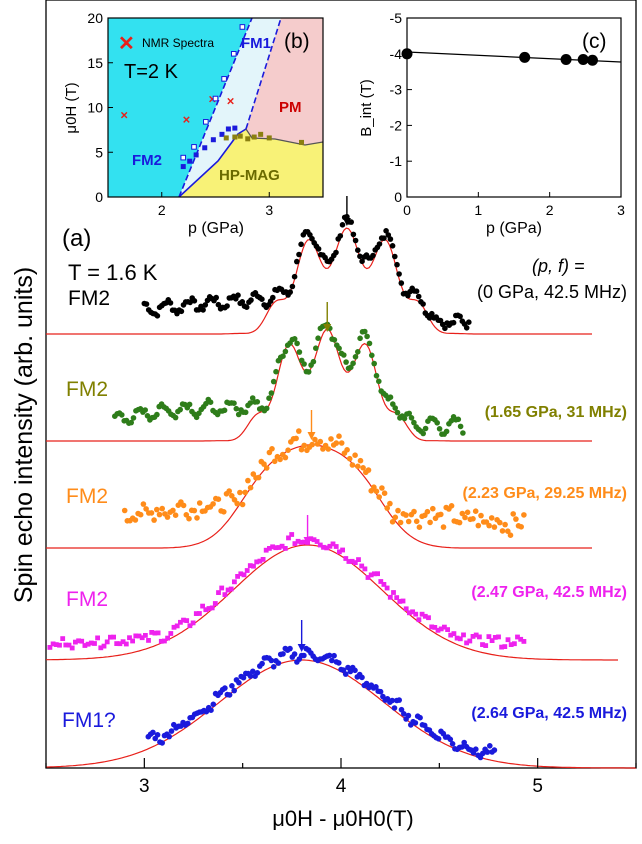 The height and width of the screenshot is (844, 642). Describe the element at coordinates (99, 152) in the screenshot. I see `inset-b-y-tick-label: 5` at that location.